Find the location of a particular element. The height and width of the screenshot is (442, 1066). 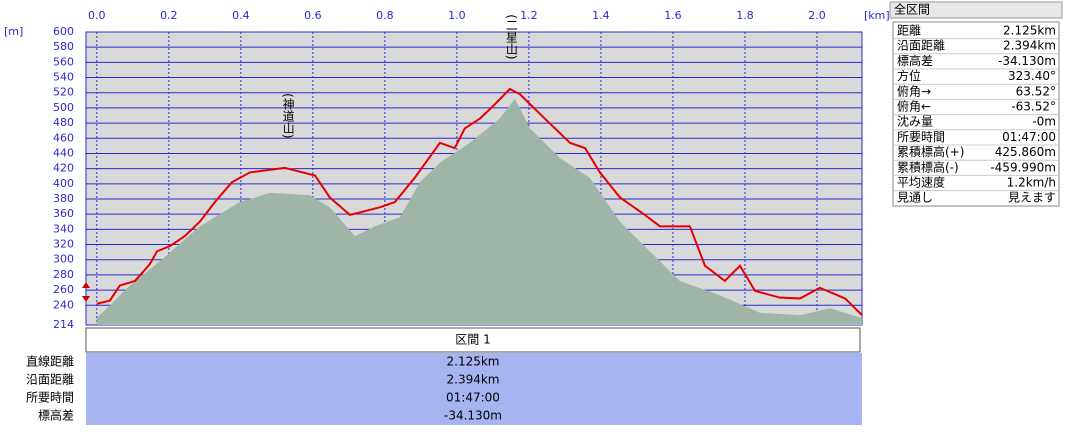

y-tick-label: 380 is located at coordinates (63, 198).